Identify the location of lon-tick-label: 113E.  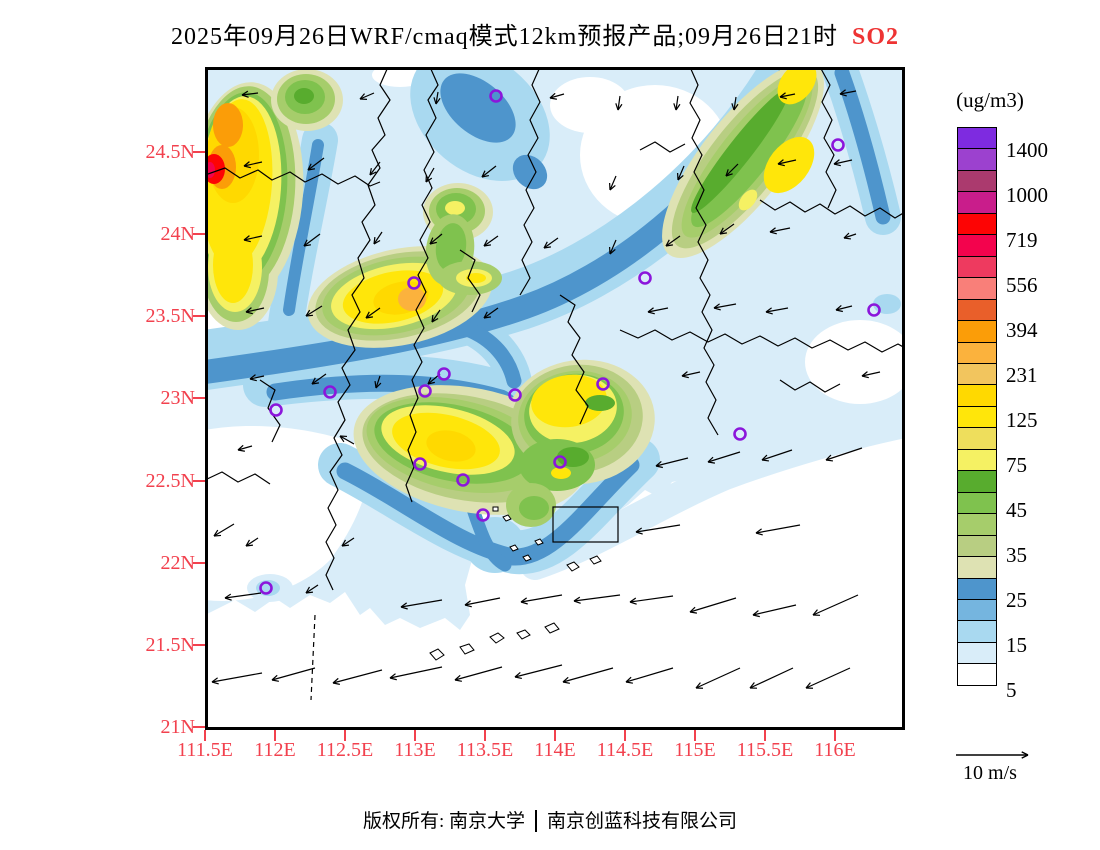
(415, 750).